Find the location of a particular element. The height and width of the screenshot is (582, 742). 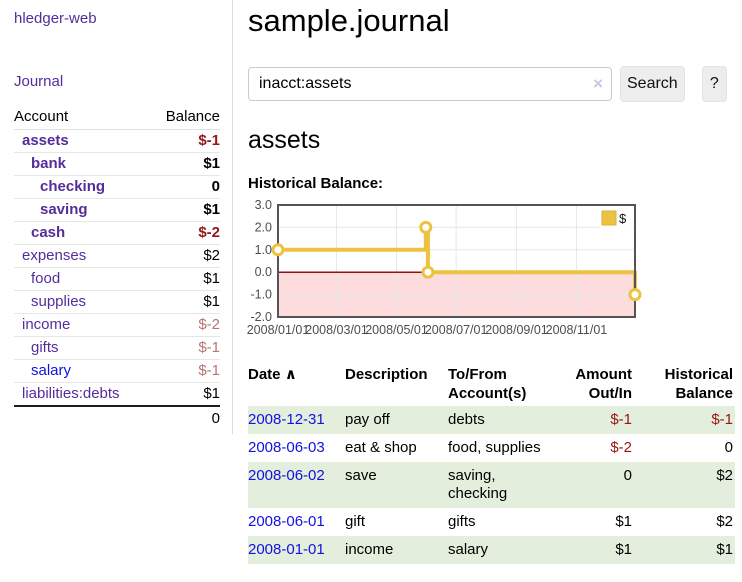

register-description-cell: save is located at coordinates (361, 475).